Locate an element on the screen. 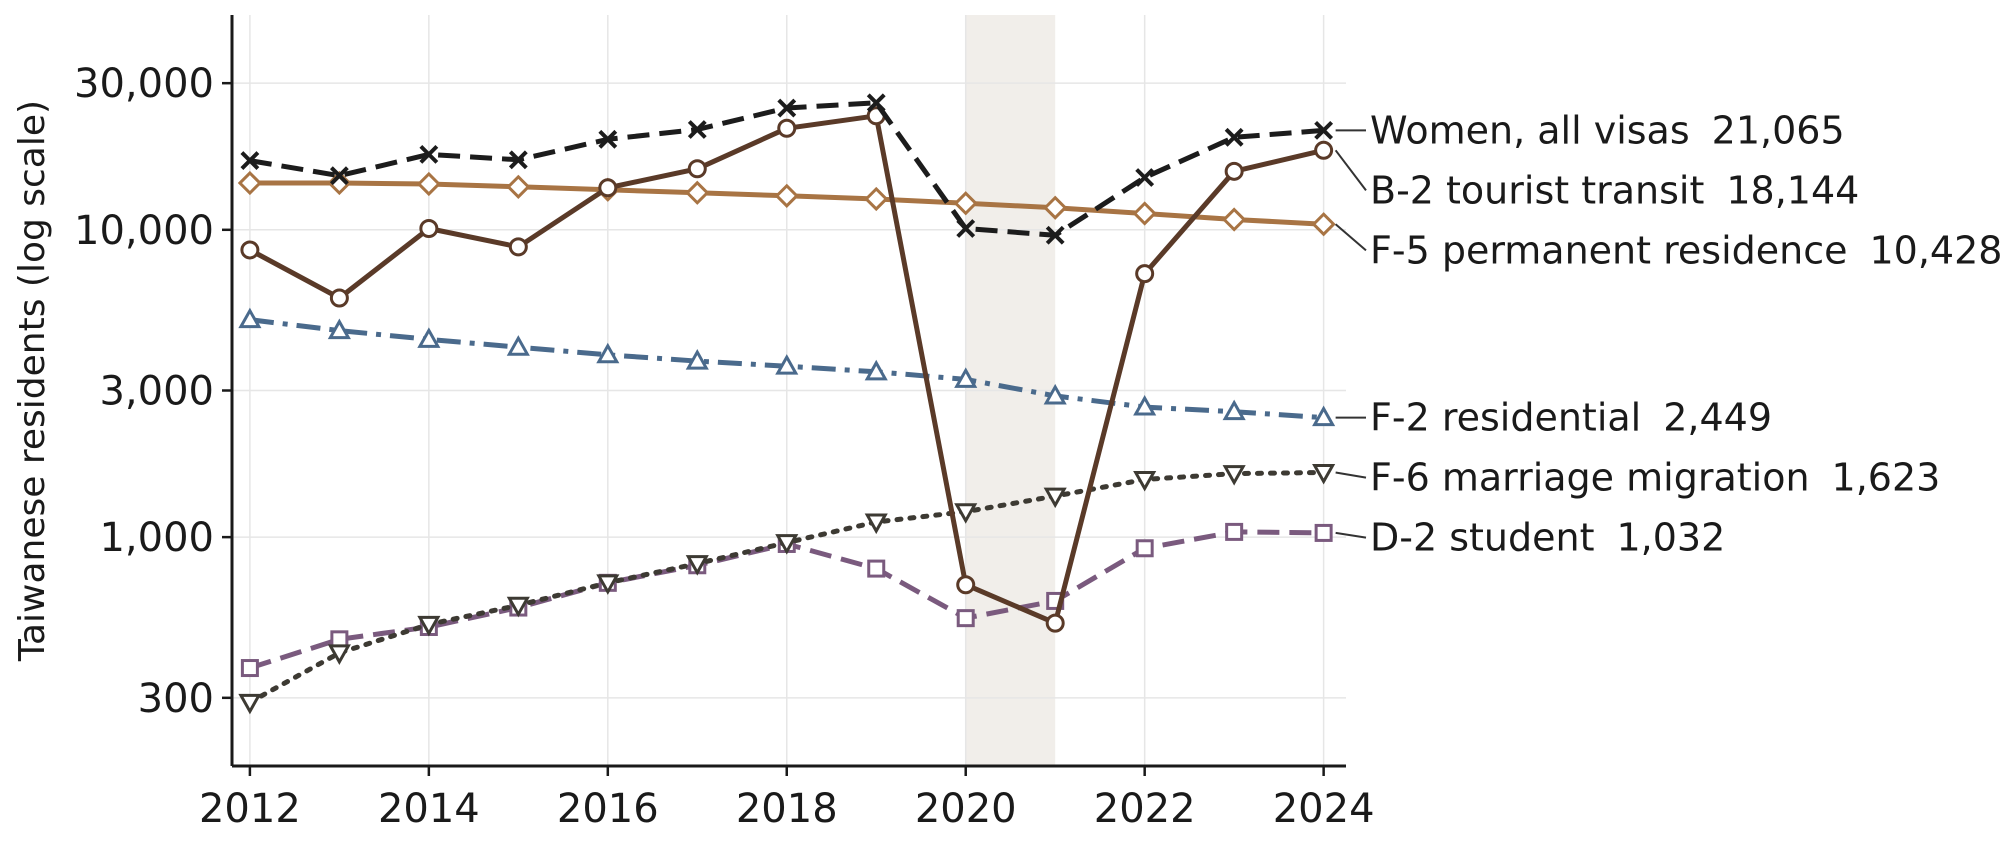 This screenshot has height=846, width=2007. series-name-label: B-2 tourist transit is located at coordinates (1537, 190).